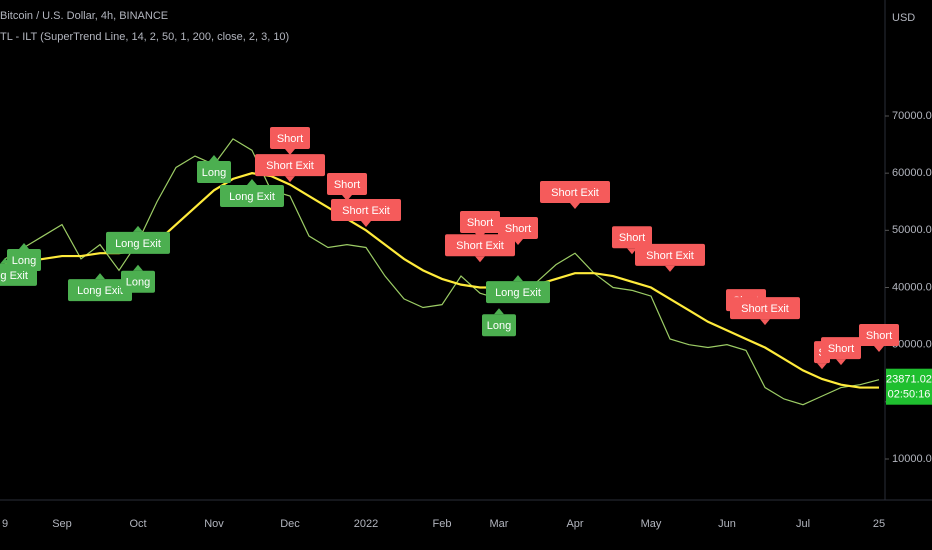  I want to click on y-tick-label: 60000.00, so click(912, 173).